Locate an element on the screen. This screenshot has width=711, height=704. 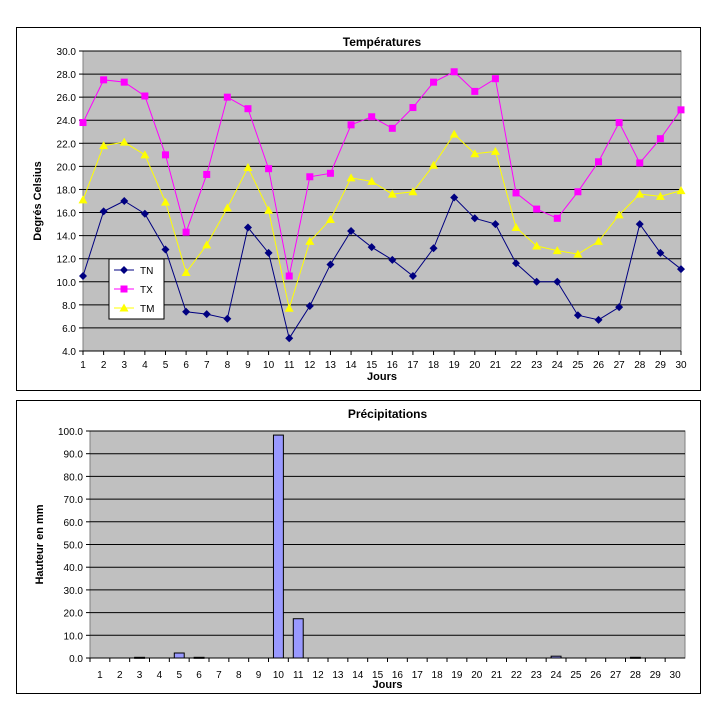
x-tick-label: 12 is located at coordinates (310, 365).